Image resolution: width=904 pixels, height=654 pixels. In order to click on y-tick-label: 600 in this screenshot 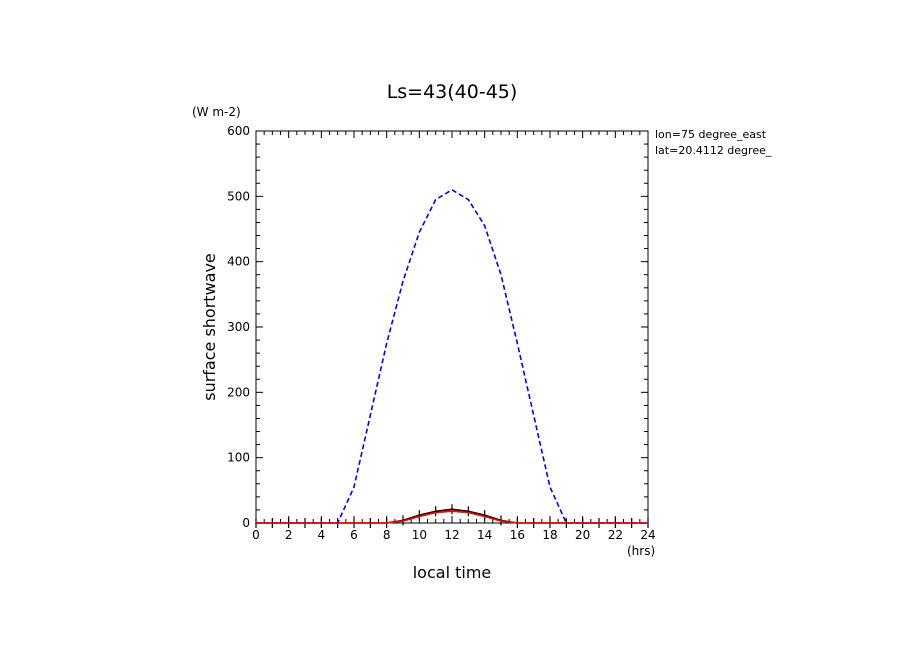, I will do `click(238, 131)`.